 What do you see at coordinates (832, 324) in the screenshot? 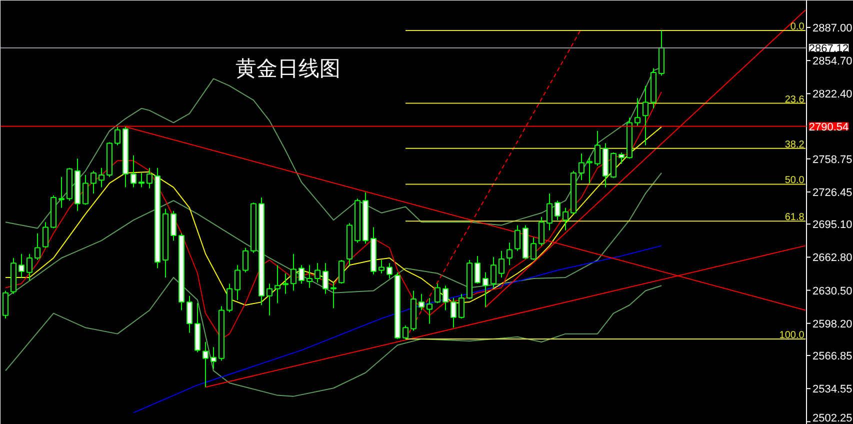
I see `y-tick-label: 2598.20` at bounding box center [832, 324].